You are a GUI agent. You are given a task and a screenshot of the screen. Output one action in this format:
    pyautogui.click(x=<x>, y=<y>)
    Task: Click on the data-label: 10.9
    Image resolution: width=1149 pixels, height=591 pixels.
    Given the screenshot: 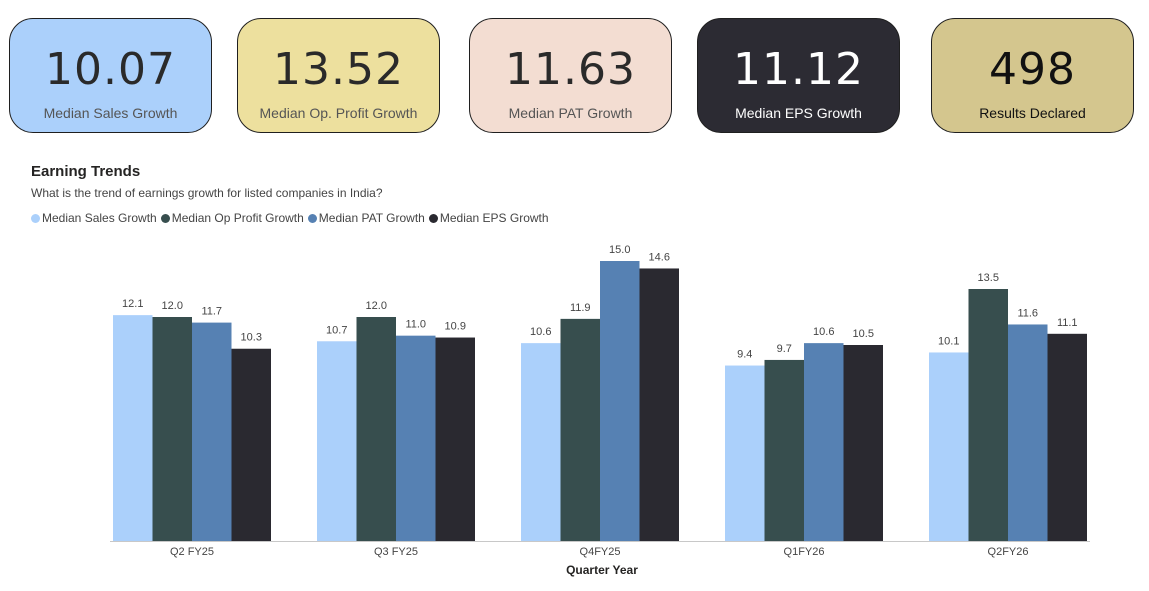 What is the action you would take?
    pyautogui.click(x=455, y=327)
    